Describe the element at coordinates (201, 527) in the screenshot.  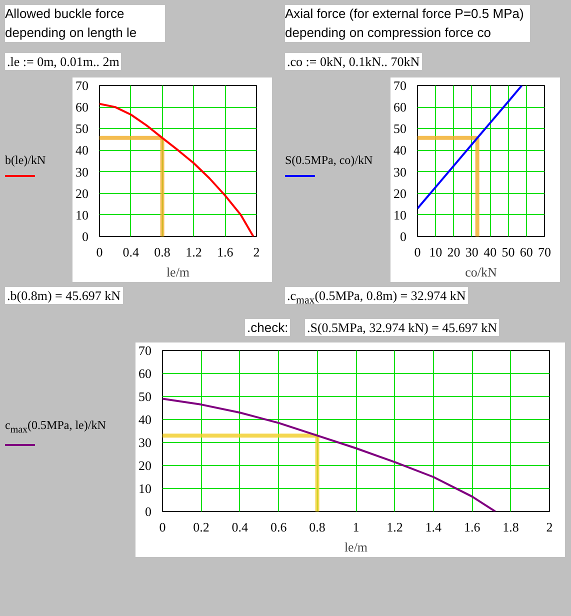
I see `x-tick-label: 0.2` at that location.